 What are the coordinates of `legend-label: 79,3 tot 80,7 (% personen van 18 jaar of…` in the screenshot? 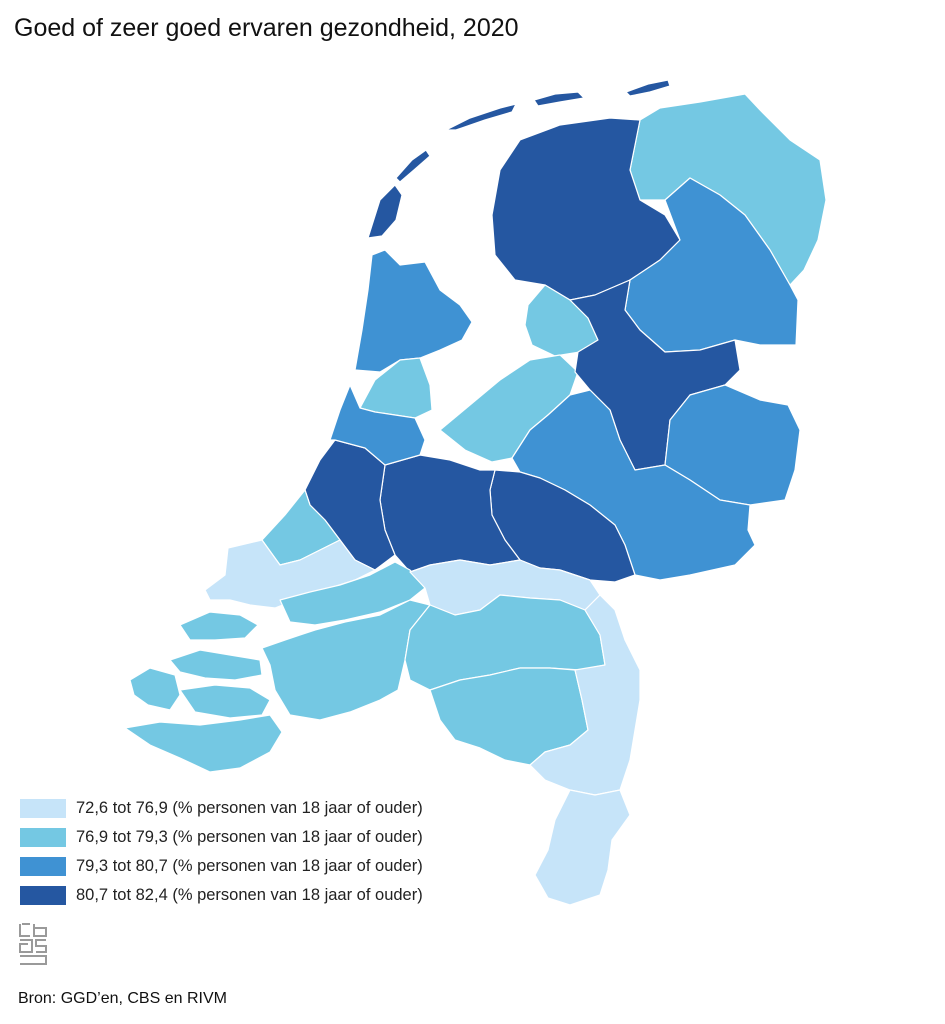 It's located at (249, 866).